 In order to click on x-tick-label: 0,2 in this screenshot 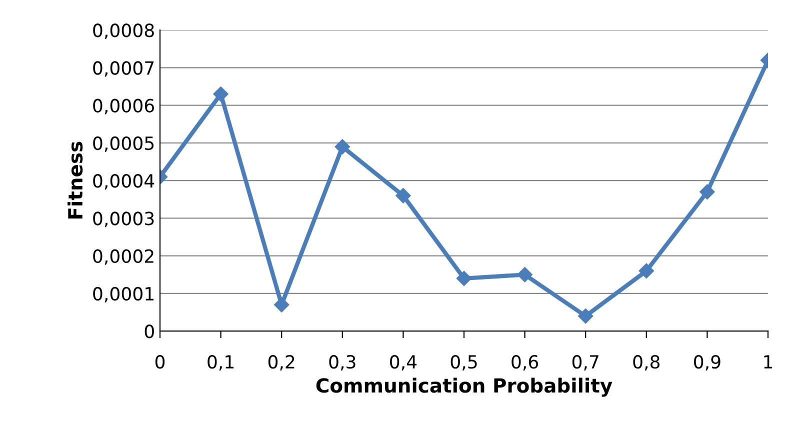, I will do `click(281, 363)`.